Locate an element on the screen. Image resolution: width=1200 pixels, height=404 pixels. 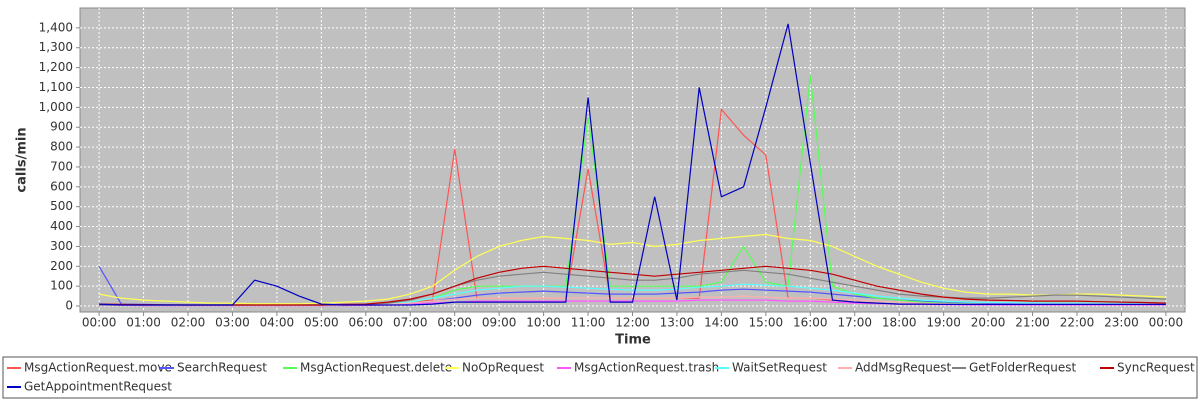
x-tick-label: 18:00 is located at coordinates (899, 323).